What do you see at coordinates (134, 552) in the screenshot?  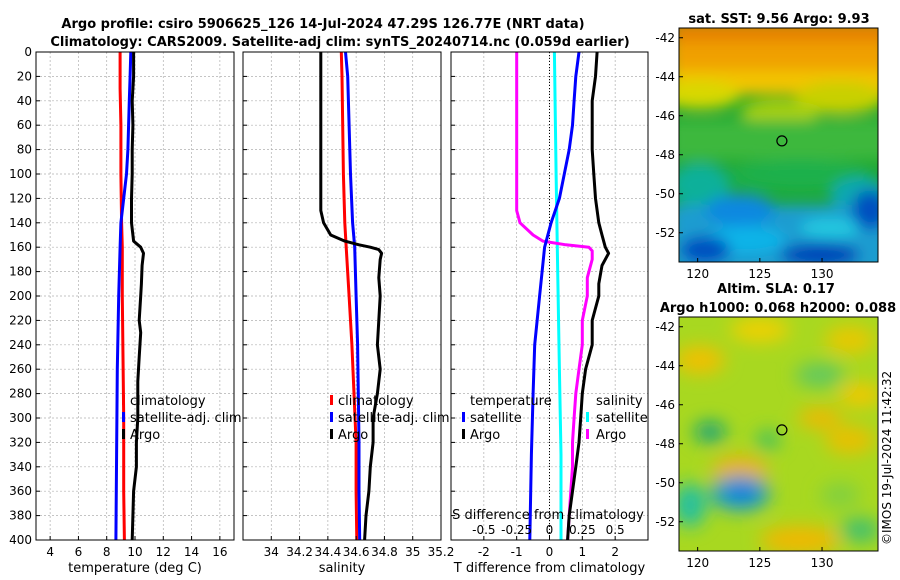 I see `x-tick-label: 10` at bounding box center [134, 552].